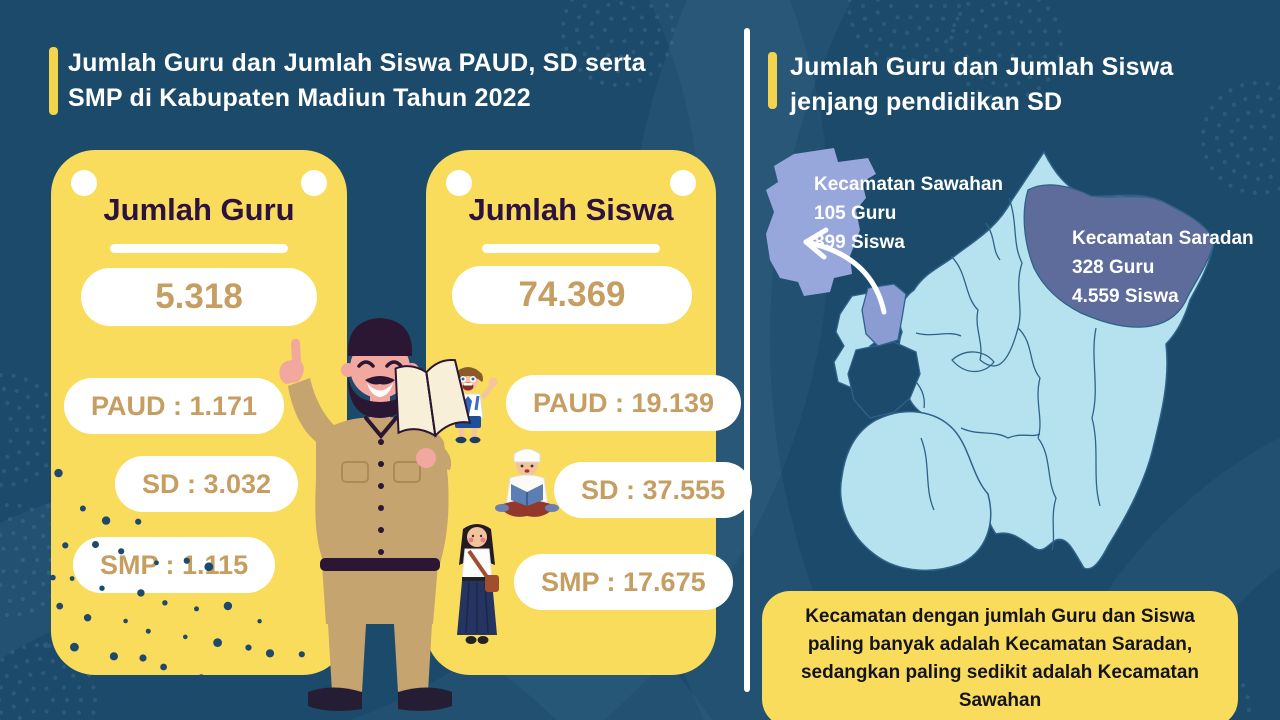 This screenshot has width=1280, height=720. I want to click on sawahan-guru: 105 Guru, so click(855, 213).